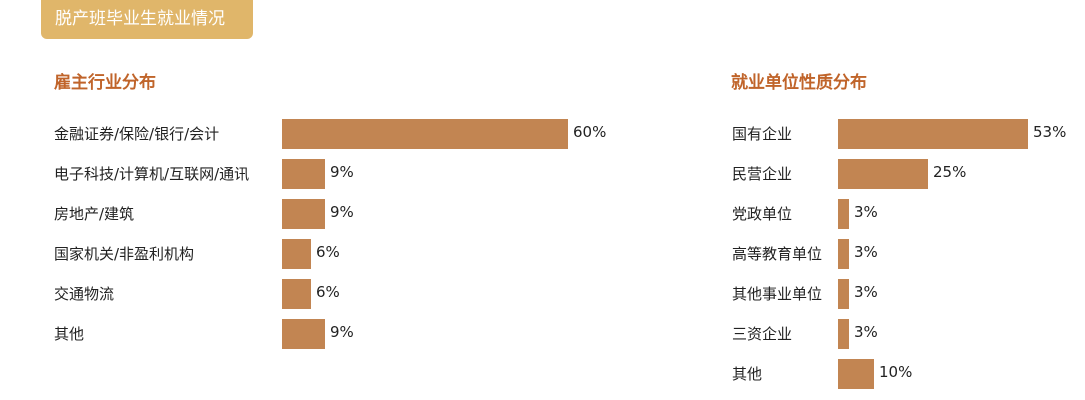  I want to click on category-label: 高等教育单位, so click(777, 254).